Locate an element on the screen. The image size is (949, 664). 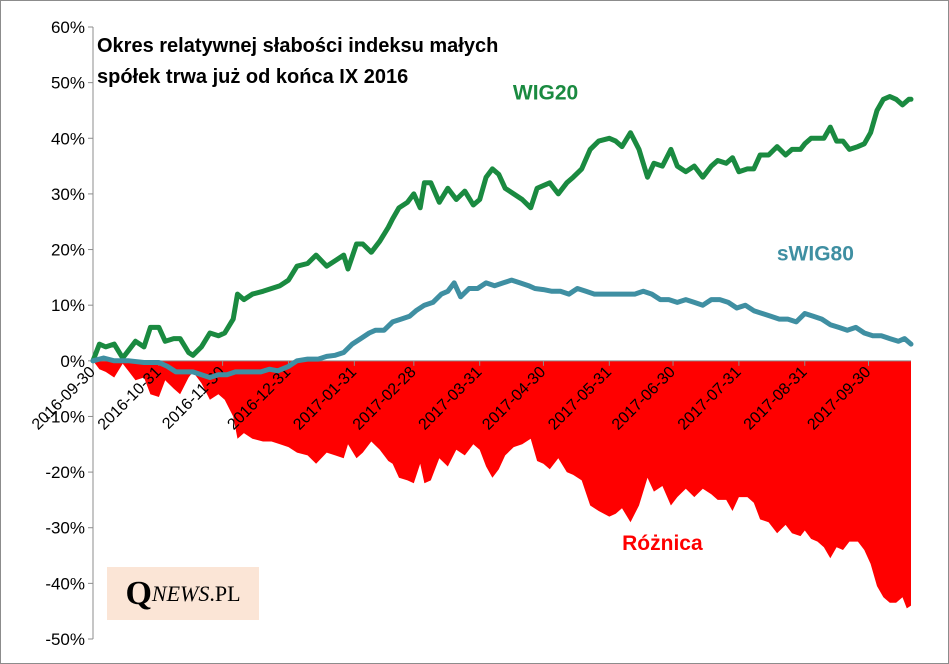
y-tick-label: 10% is located at coordinates (68, 305).